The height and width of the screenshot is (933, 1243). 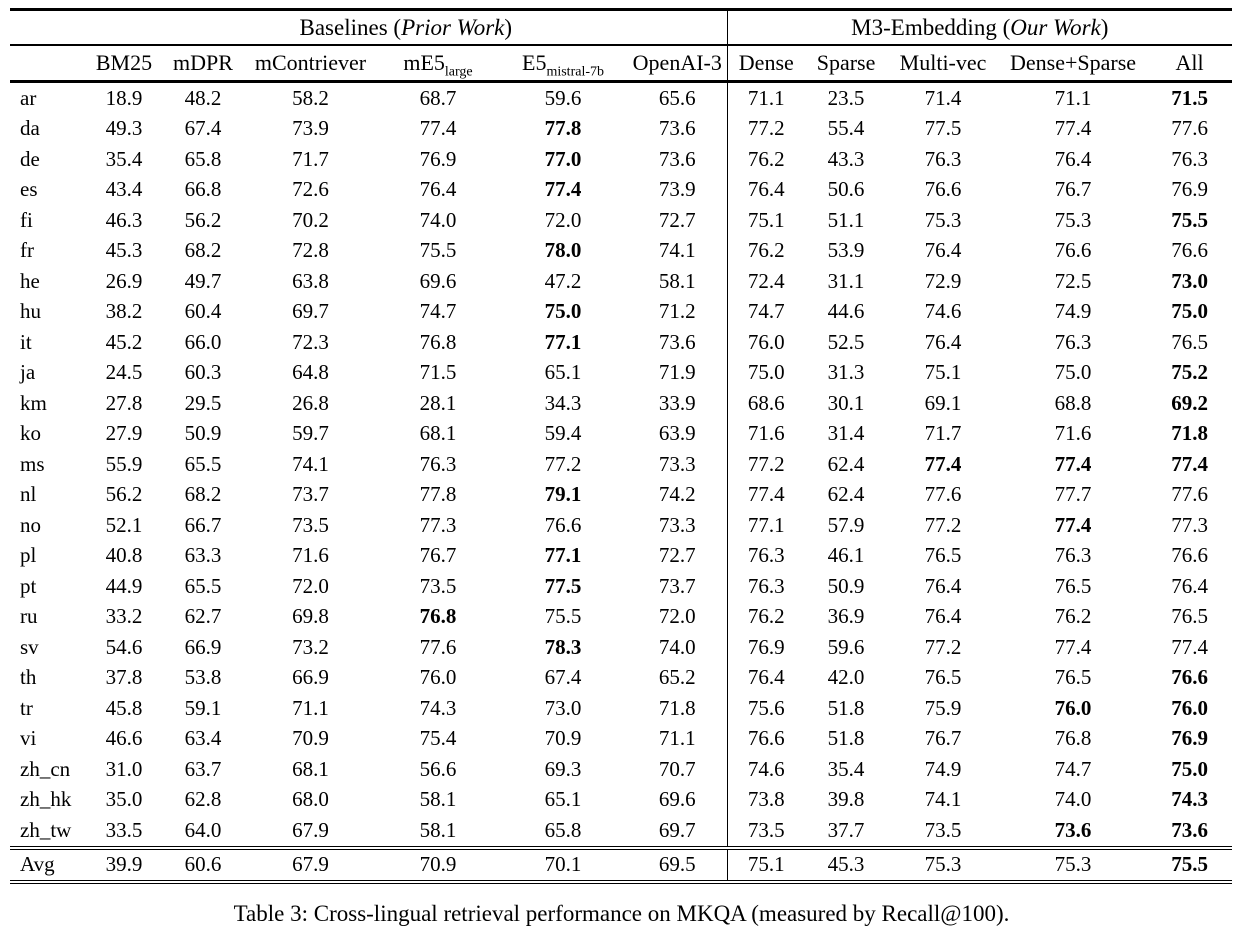 What do you see at coordinates (943, 128) in the screenshot?
I see `score-cell: 77.5` at bounding box center [943, 128].